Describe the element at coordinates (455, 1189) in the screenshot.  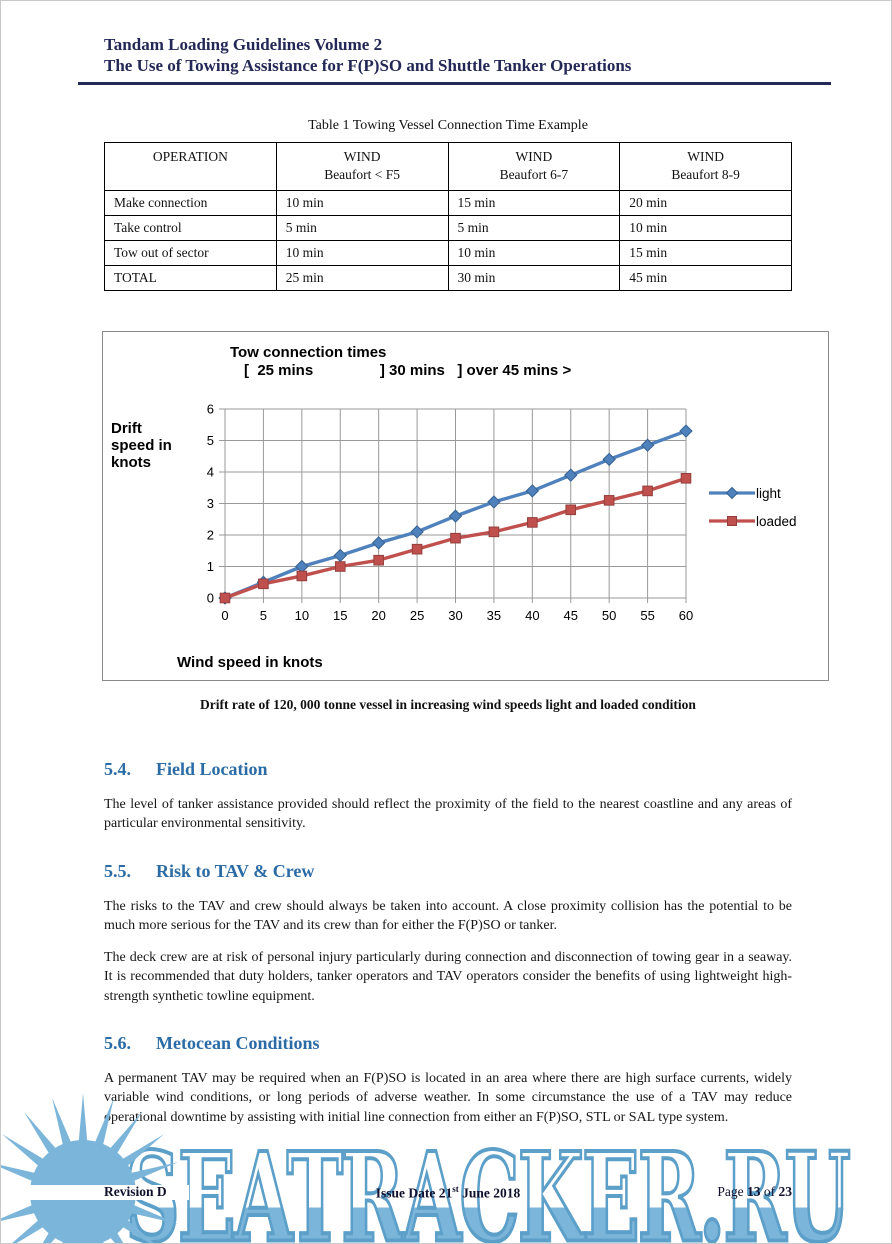
I see `ordinal-superscript: st` at that location.